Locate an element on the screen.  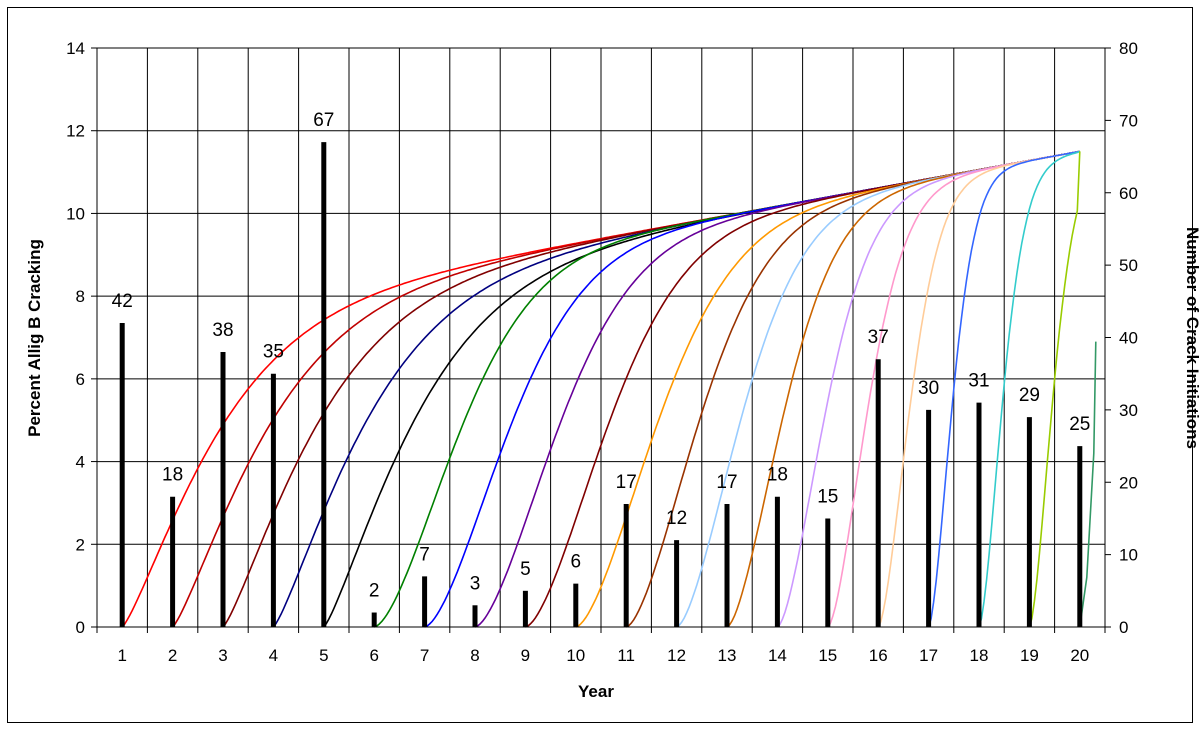
bar-data-label: 7 is located at coordinates (424, 554).